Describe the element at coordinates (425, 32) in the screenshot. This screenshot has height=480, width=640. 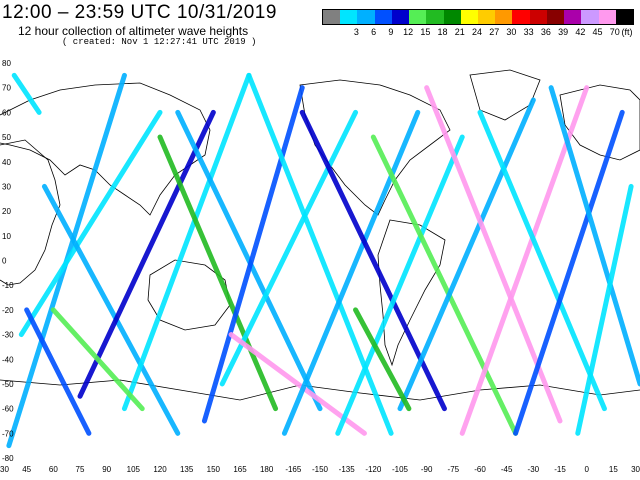
I see `legend-label: 15` at that location.